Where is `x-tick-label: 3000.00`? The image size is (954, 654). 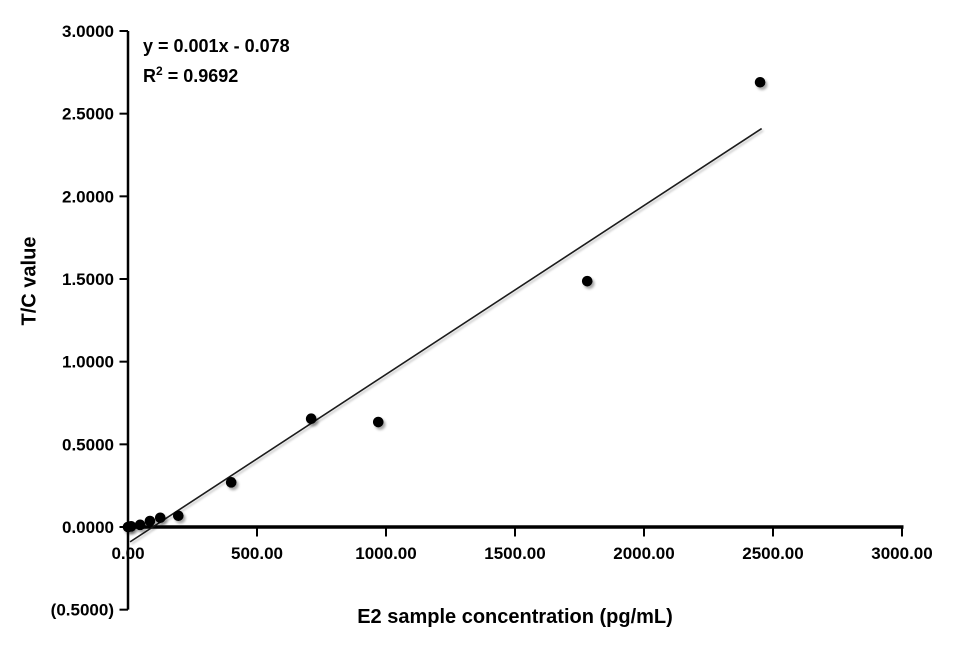
x-tick-label: 3000.00 is located at coordinates (901, 553).